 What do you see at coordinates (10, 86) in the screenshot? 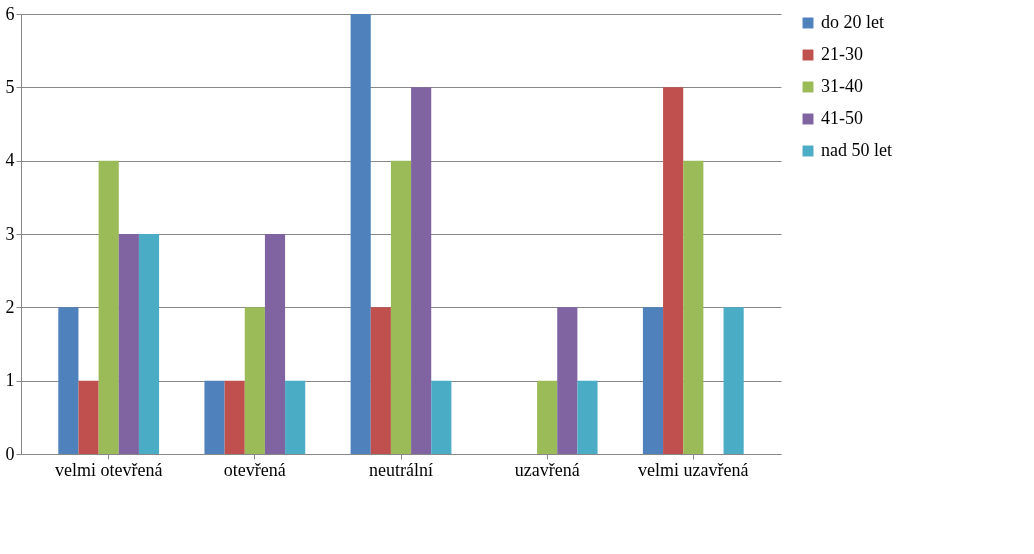
I see `y-tick-label: 5` at bounding box center [10, 86].